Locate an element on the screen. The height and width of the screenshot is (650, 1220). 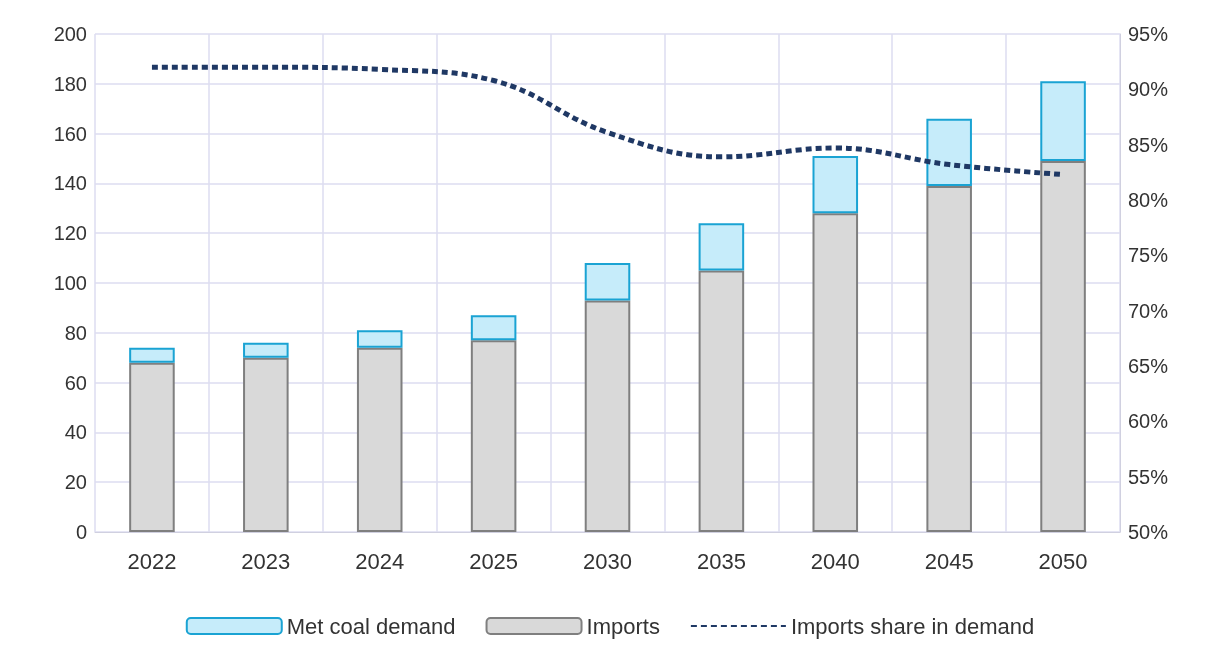
y-tick-label: 120 is located at coordinates (70, 233).